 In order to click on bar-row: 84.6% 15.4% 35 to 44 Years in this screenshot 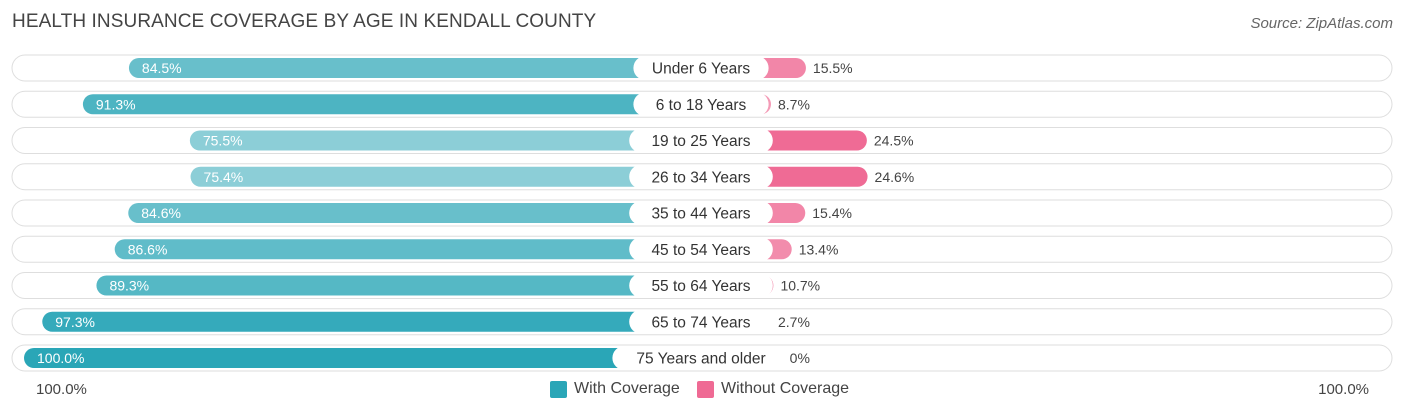, I will do `click(702, 213)`.